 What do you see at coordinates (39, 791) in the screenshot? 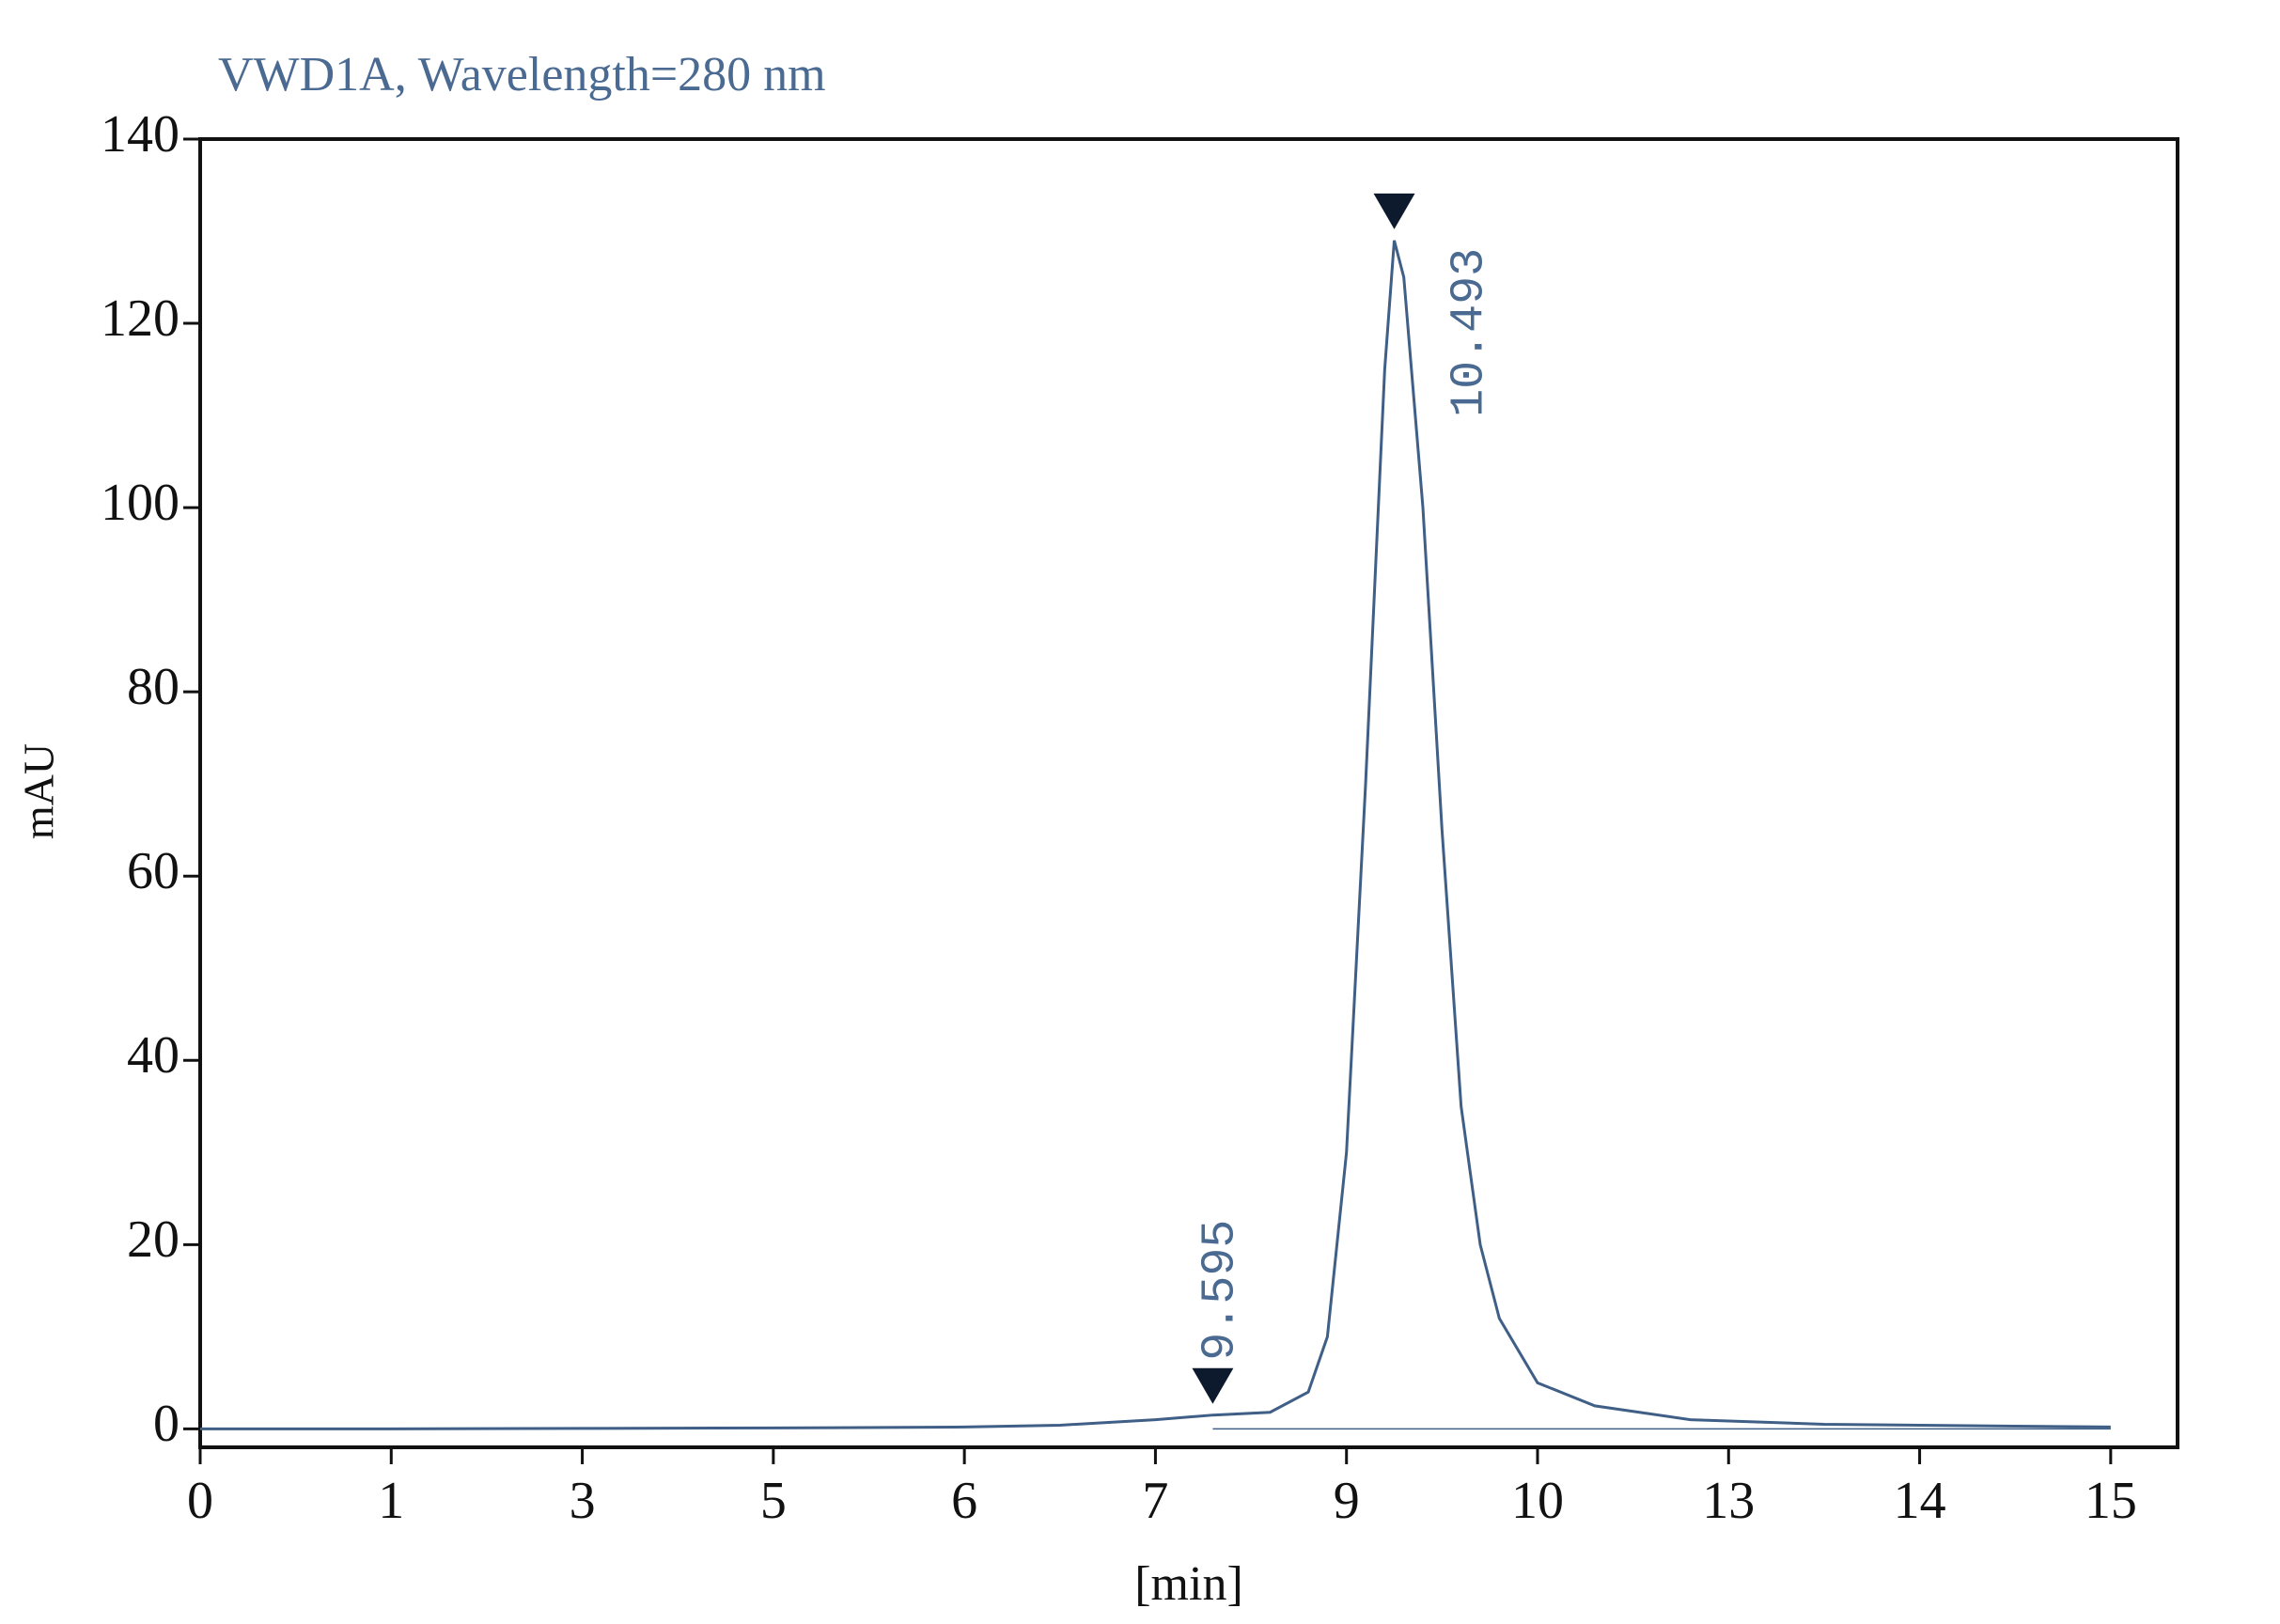
I see `y-axis-label: mAU` at bounding box center [39, 791].